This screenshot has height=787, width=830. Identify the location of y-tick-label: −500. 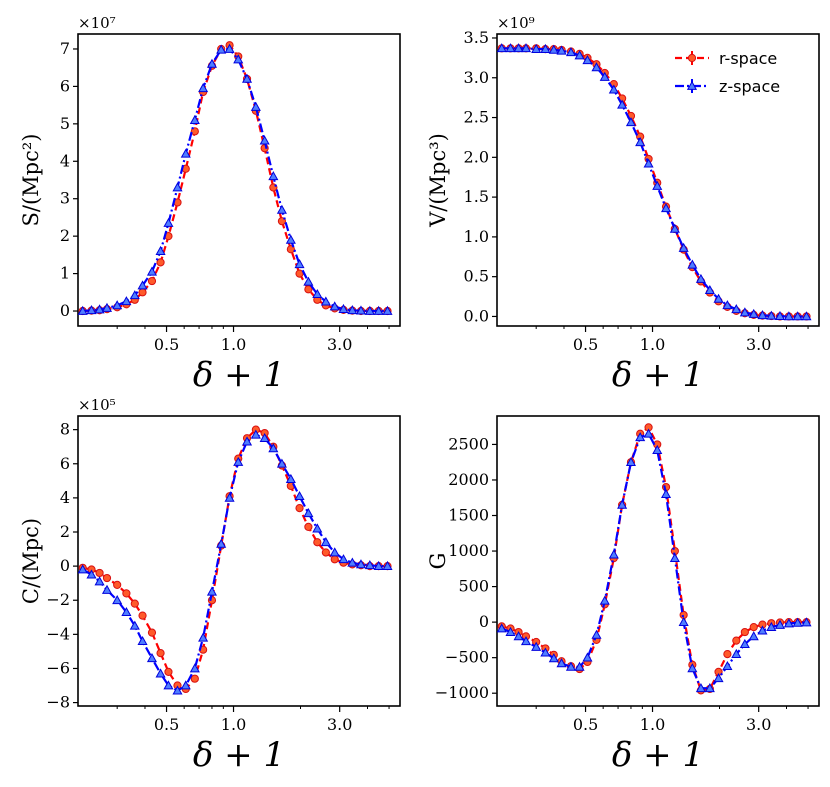
(467, 657).